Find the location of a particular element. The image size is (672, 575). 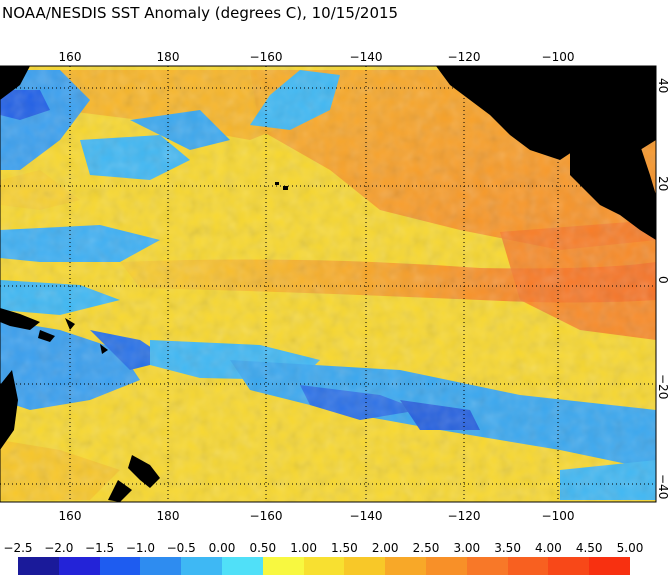

colorbar-tick-label: 3.50 is located at coordinates (507, 548).